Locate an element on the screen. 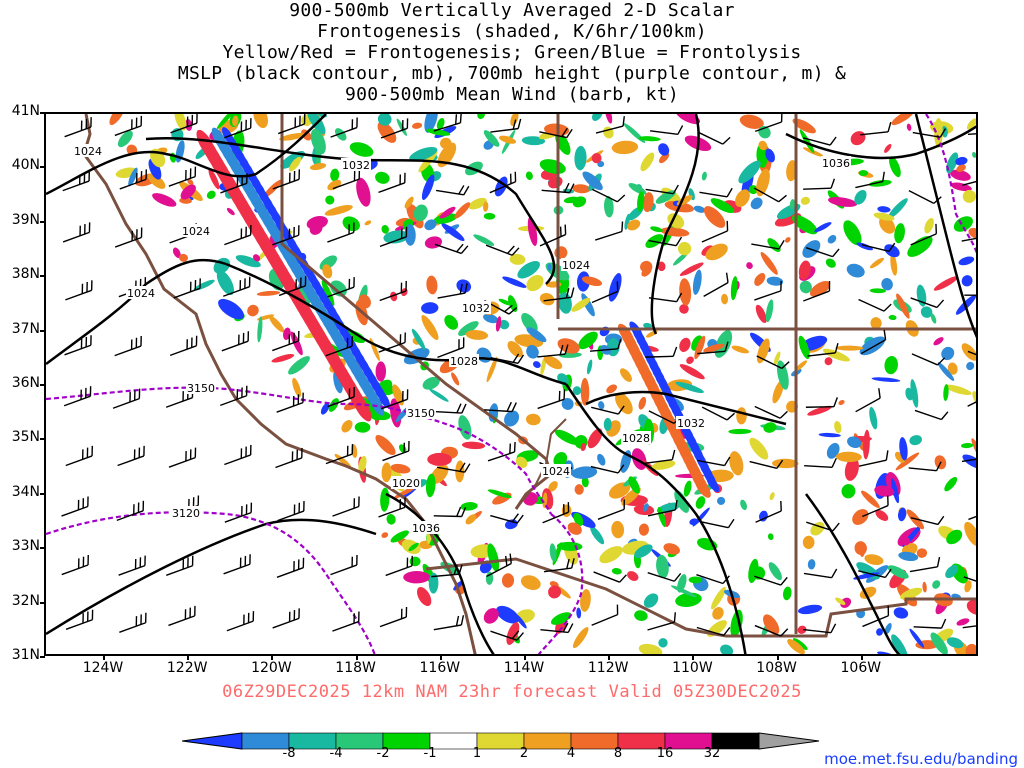  lat-tick is located at coordinates (42, 657).